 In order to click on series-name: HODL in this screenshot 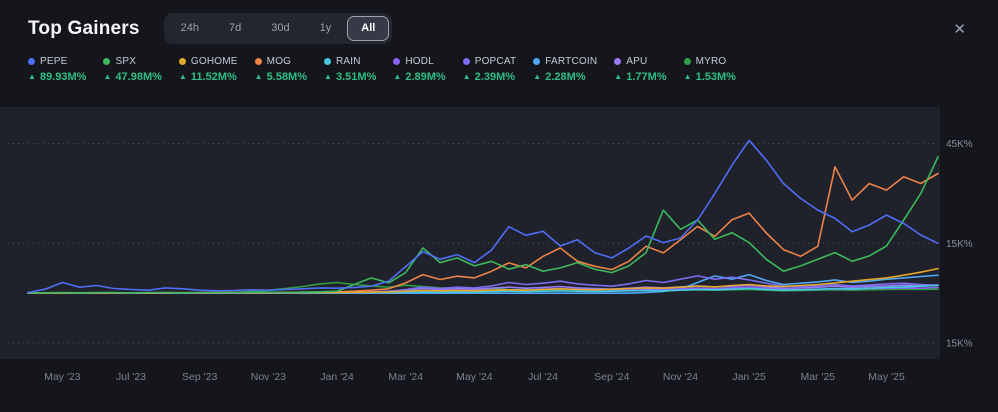, I will do `click(419, 61)`.